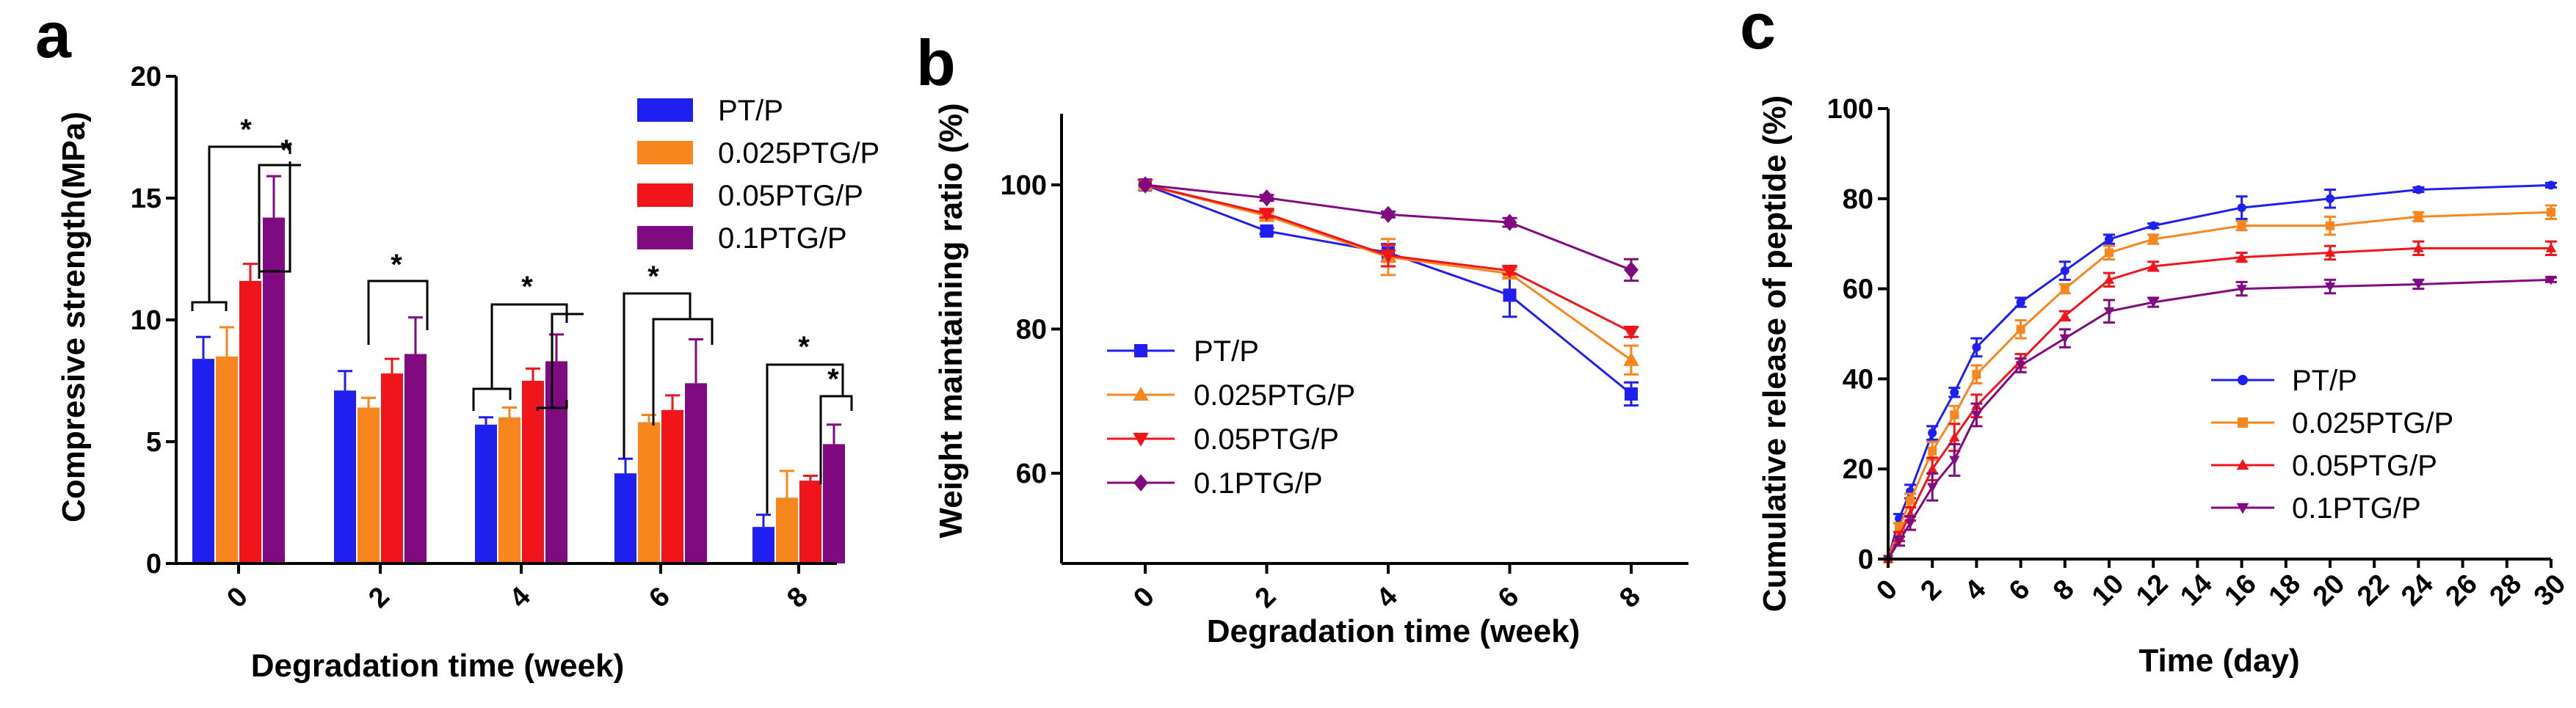  I want to click on y-tick-label: 80, so click(1858, 199).